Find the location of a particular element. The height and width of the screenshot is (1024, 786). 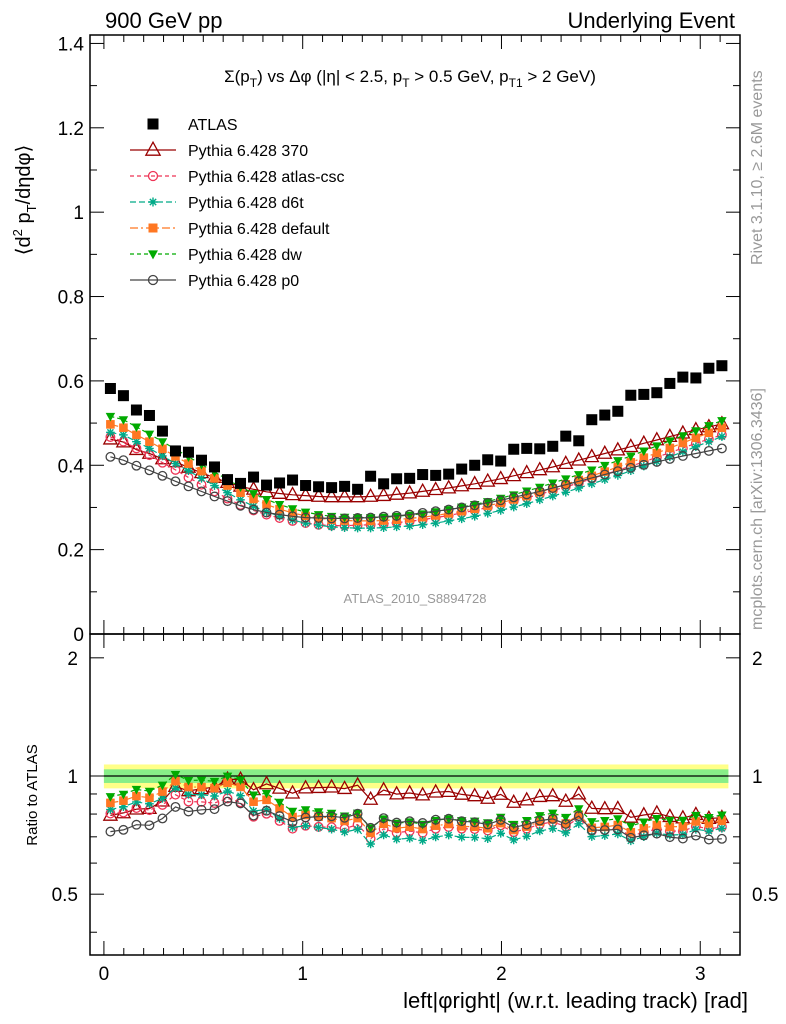

ratio-data-marks is located at coordinates (416, 809).